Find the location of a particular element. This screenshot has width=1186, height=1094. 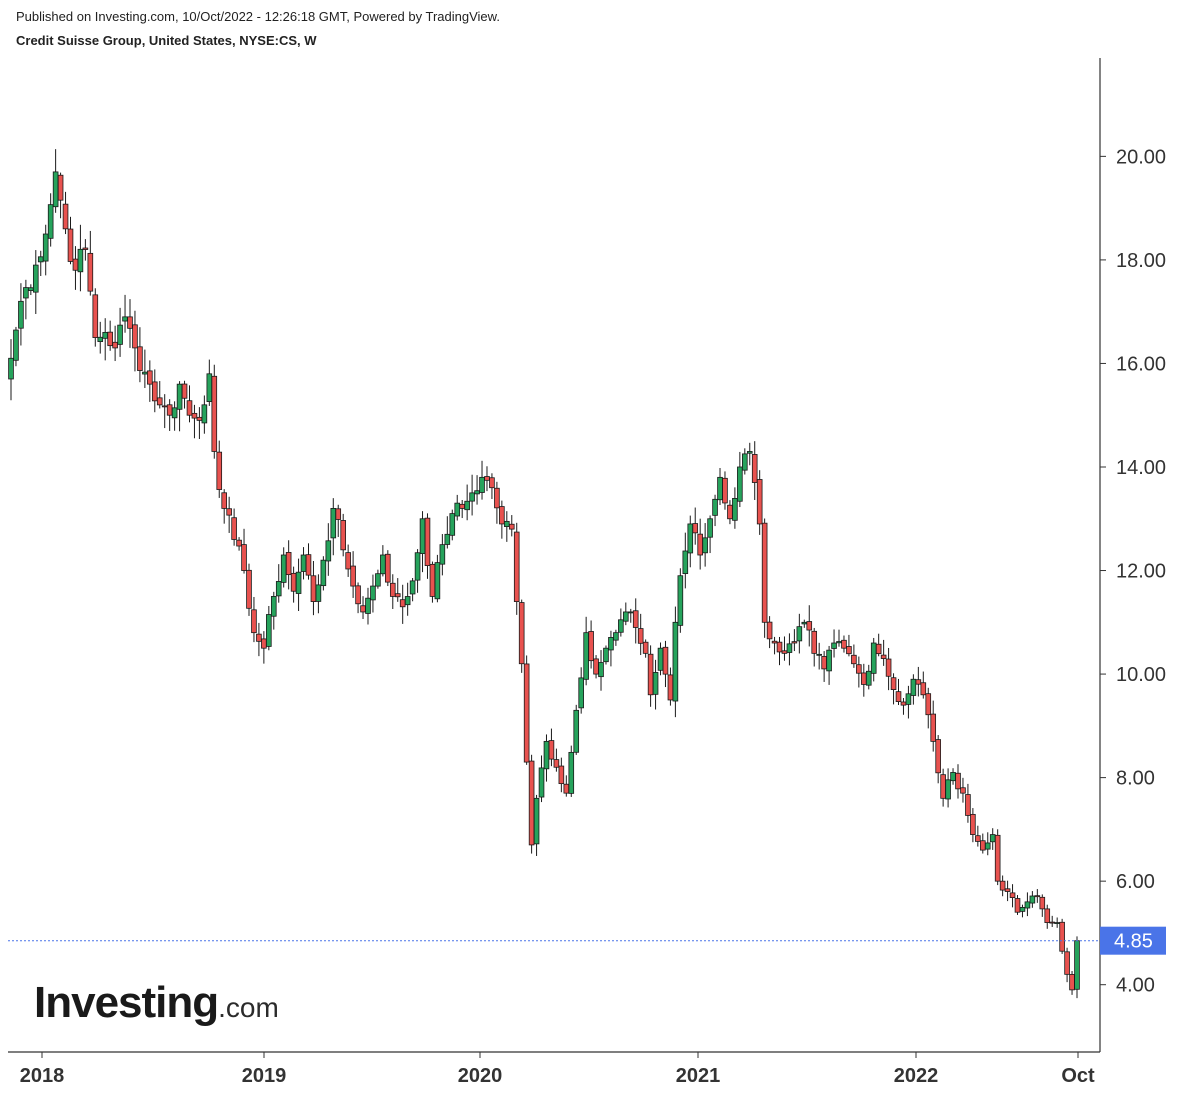

x-tick-label: 2018 is located at coordinates (42, 1076).